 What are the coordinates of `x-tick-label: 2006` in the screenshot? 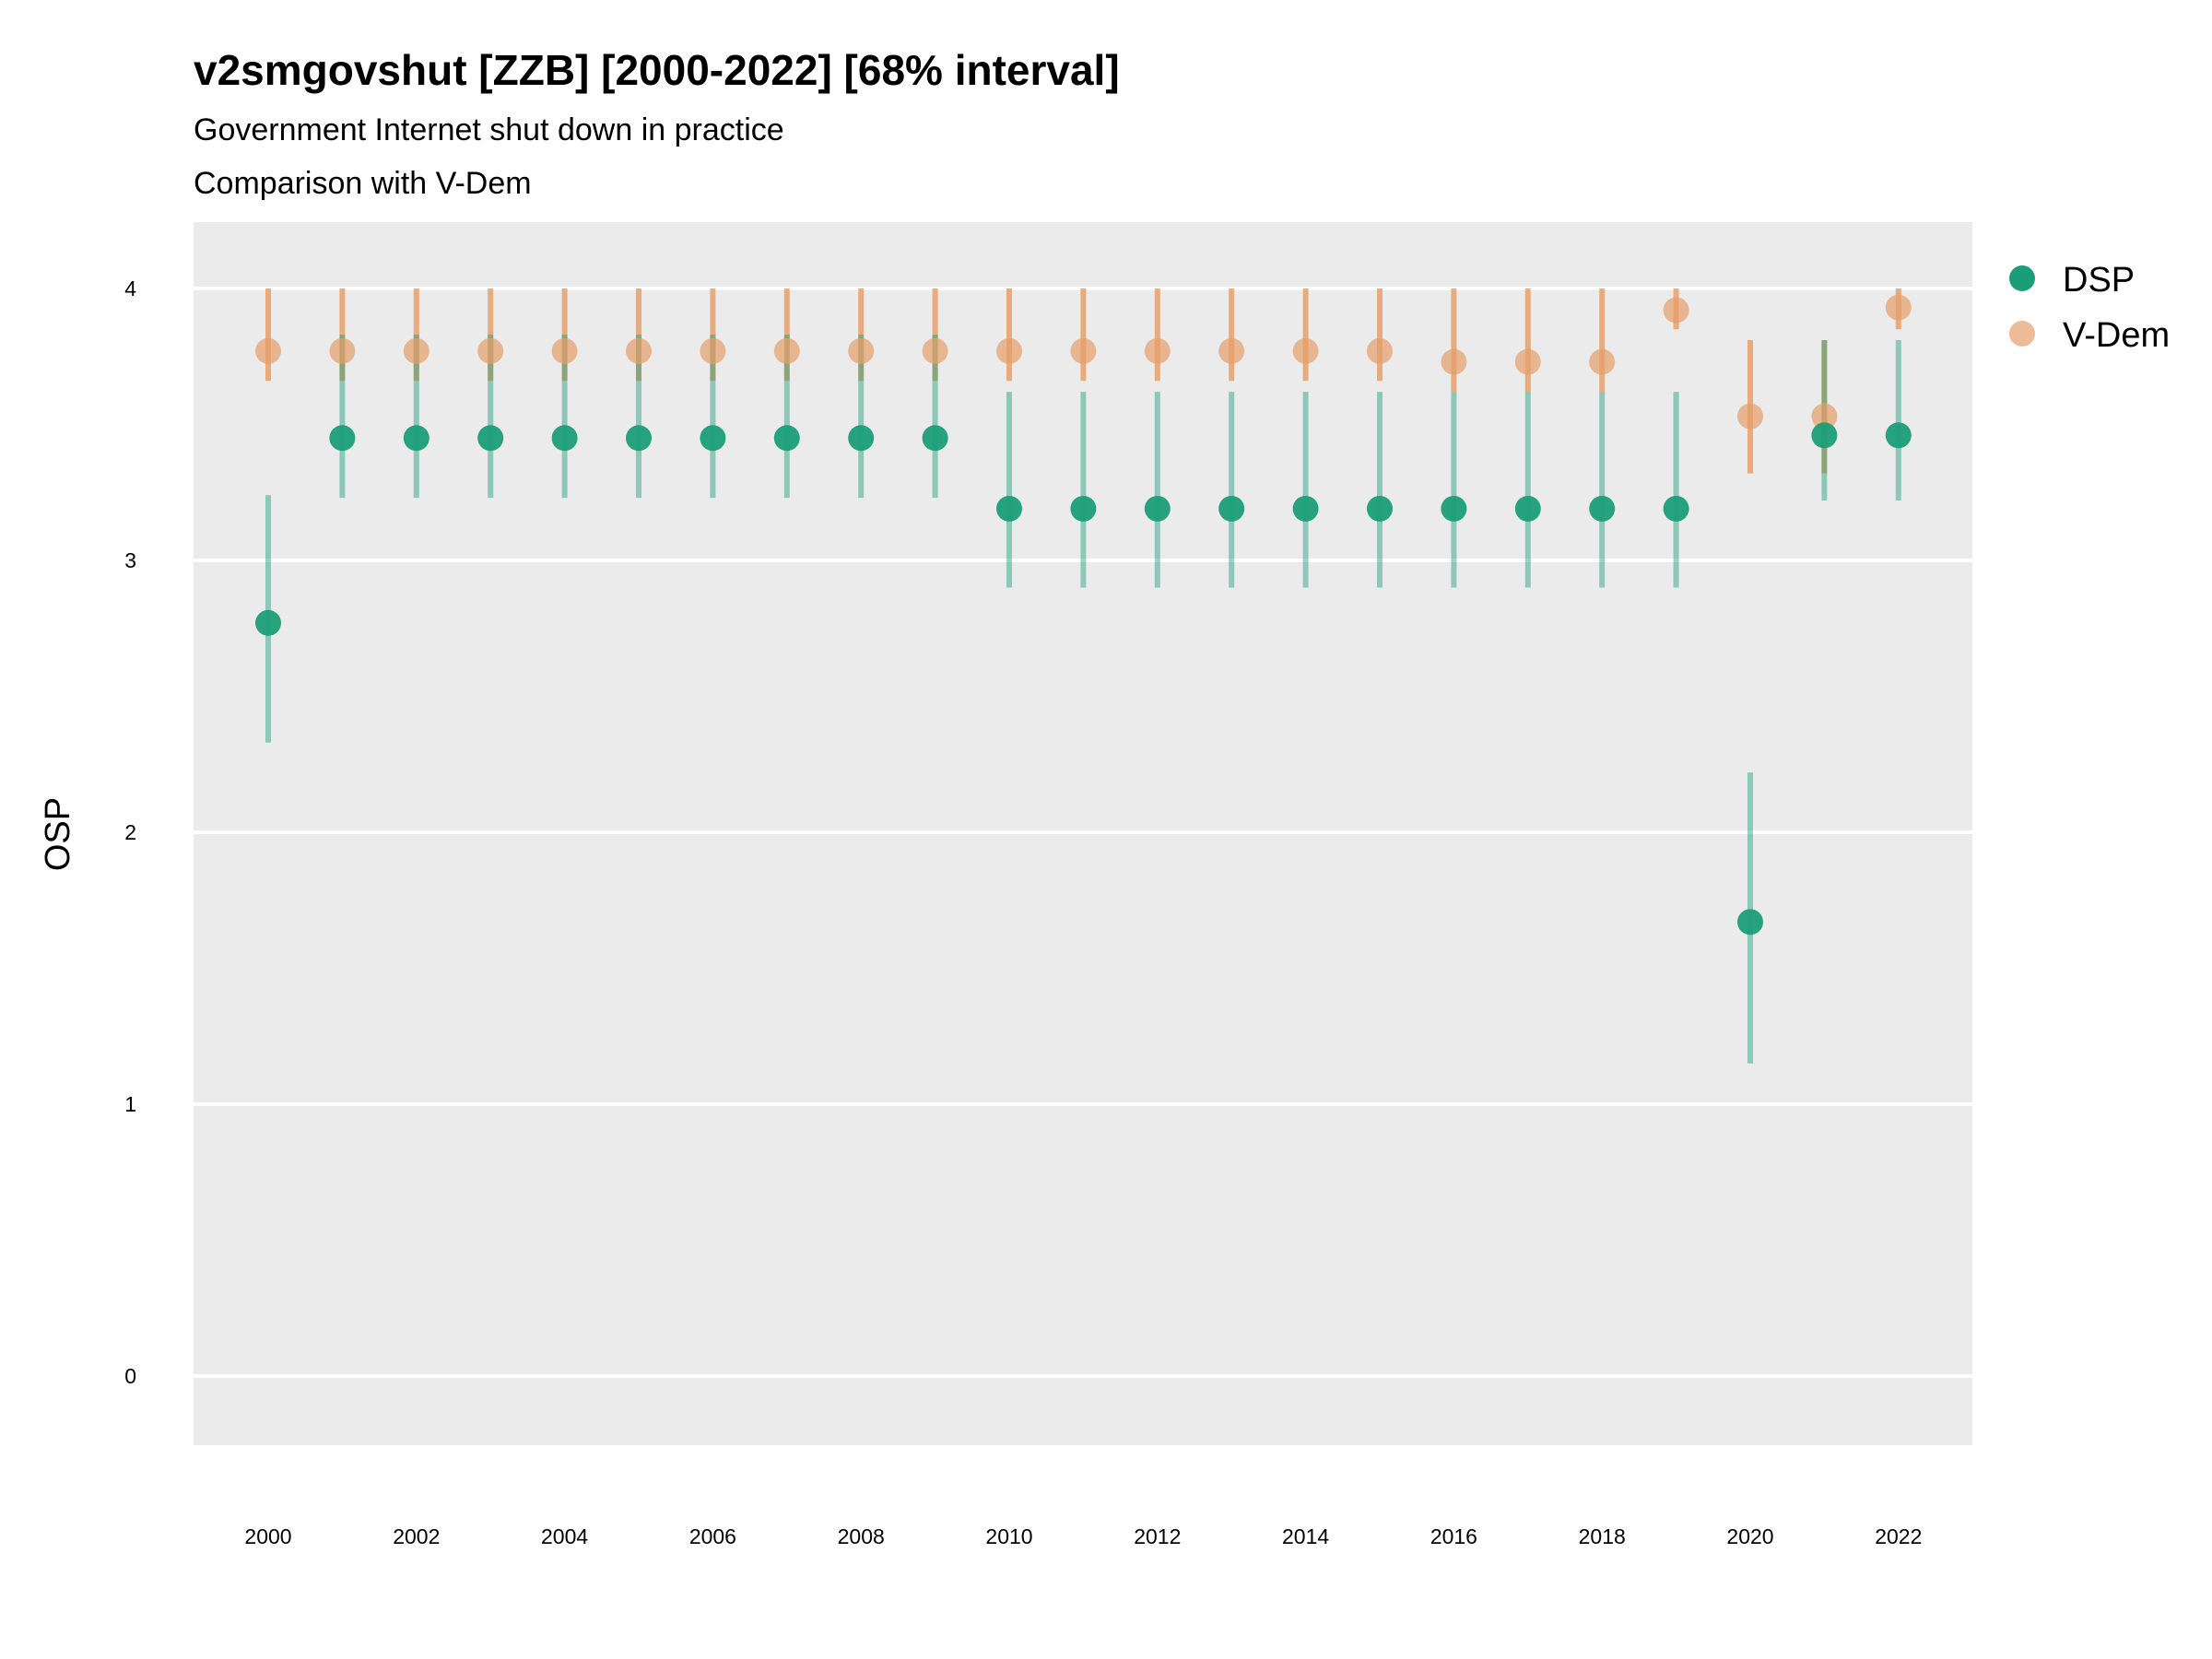 It's located at (712, 1536).